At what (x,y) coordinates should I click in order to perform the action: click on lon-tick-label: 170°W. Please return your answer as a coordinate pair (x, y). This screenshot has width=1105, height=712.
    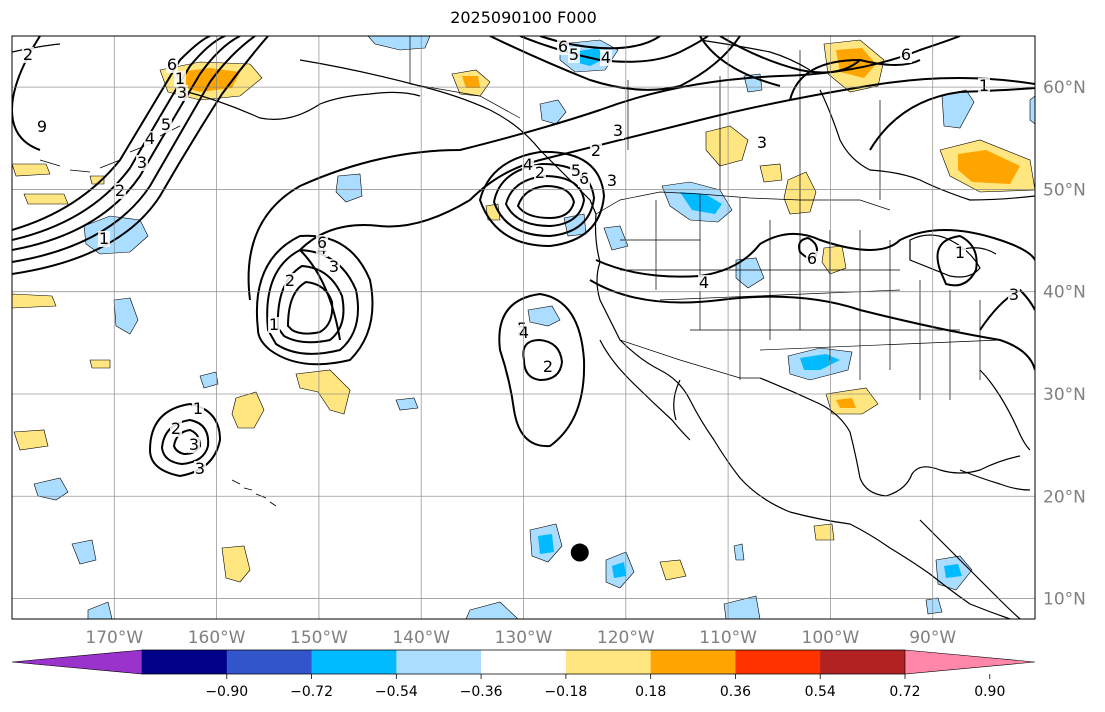
    Looking at the image, I should click on (114, 638).